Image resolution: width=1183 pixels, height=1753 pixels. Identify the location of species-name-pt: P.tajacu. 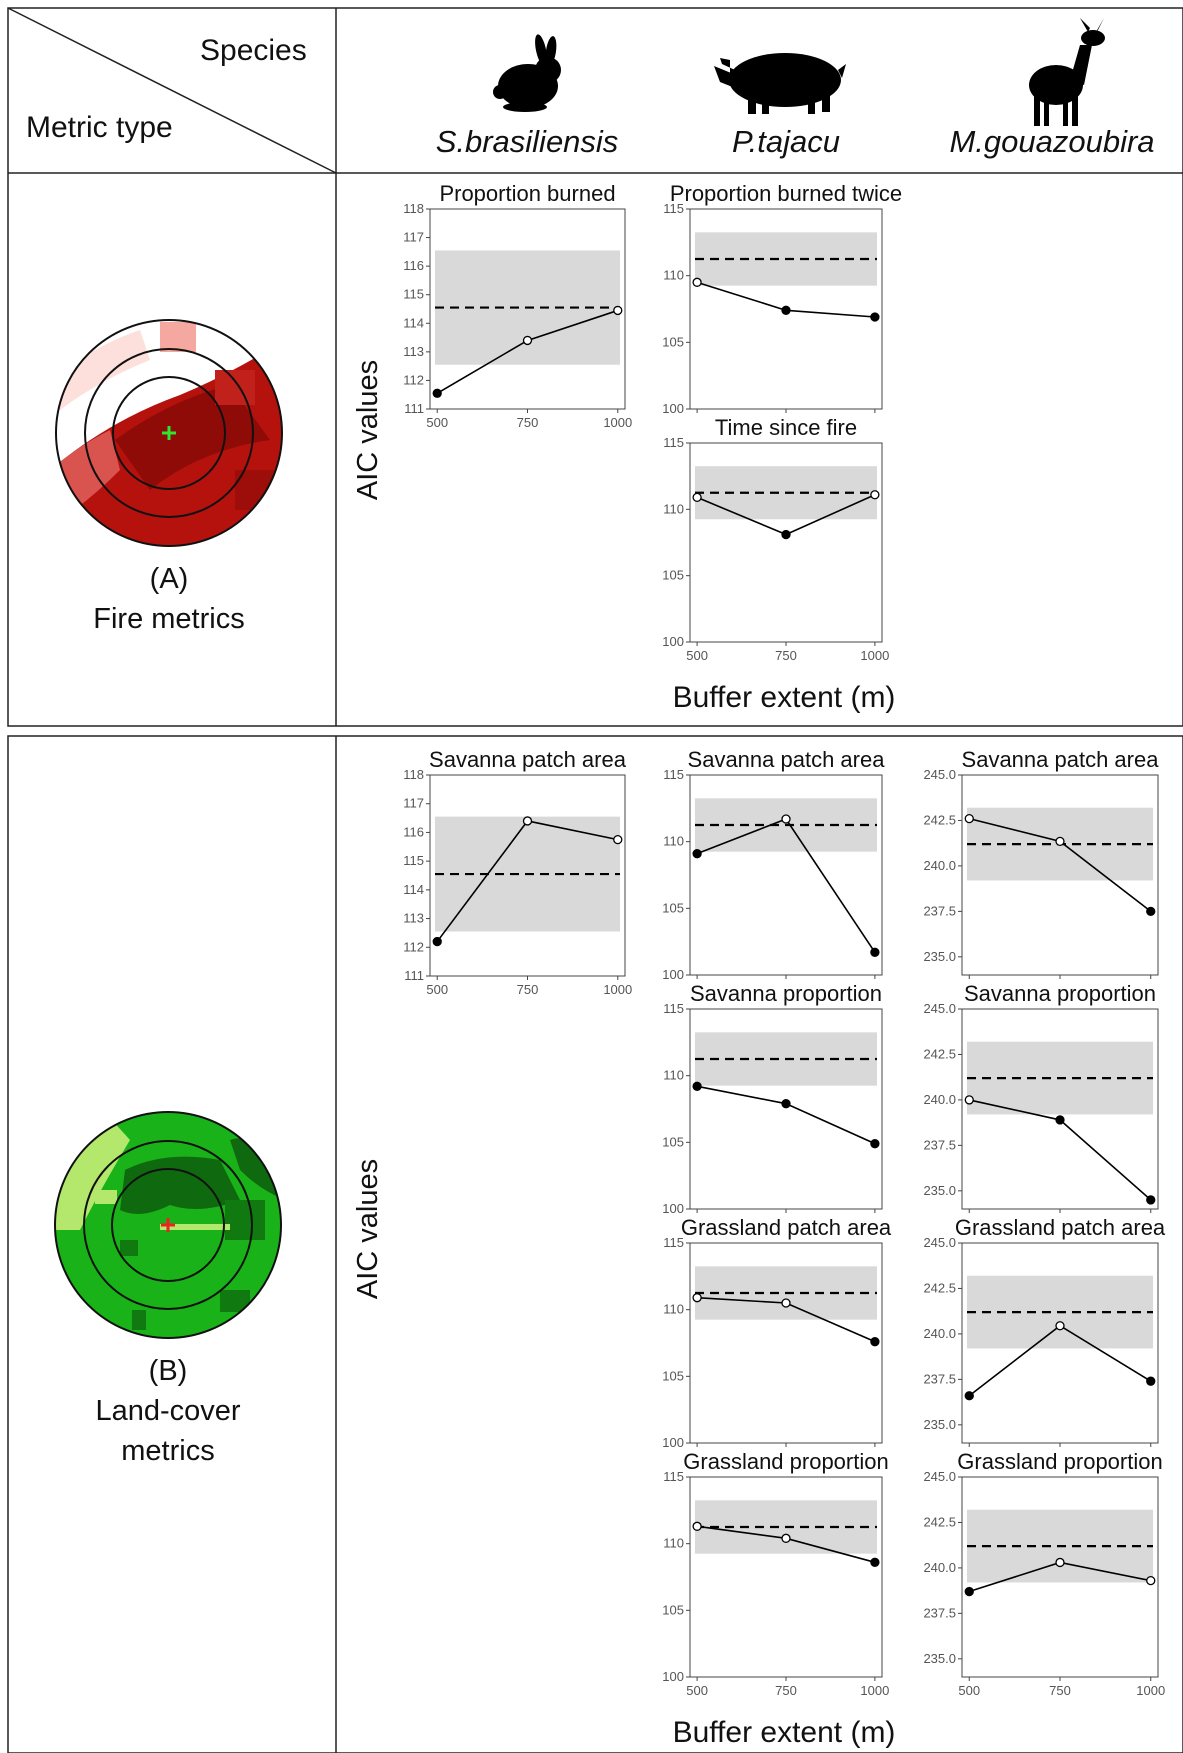
(786, 141).